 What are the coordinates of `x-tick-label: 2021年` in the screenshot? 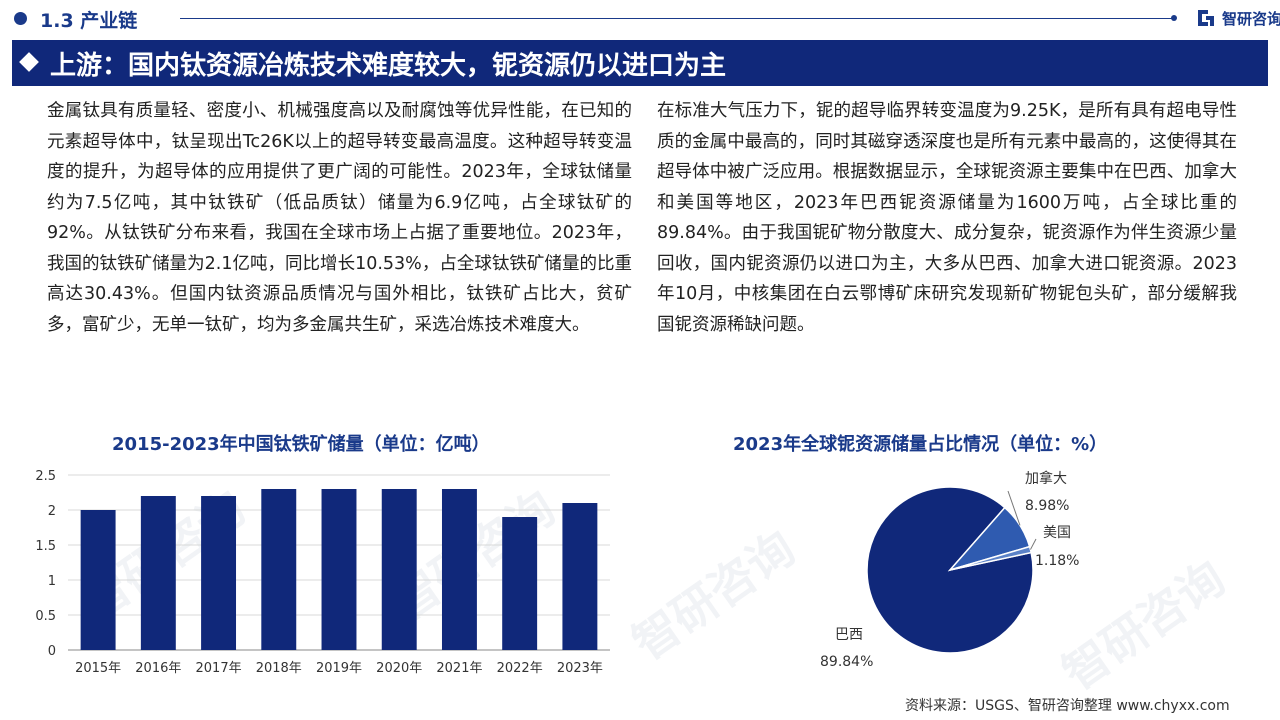 It's located at (459, 668).